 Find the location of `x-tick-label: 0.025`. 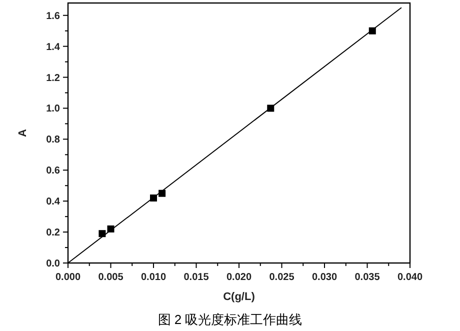

x-tick-label: 0.025 is located at coordinates (282, 277).